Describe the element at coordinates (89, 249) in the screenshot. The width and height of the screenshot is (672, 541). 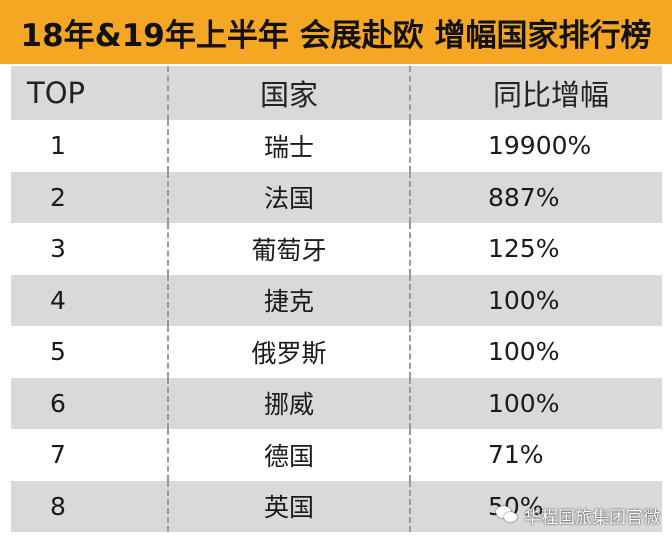
I see `rank-cell: 3` at that location.